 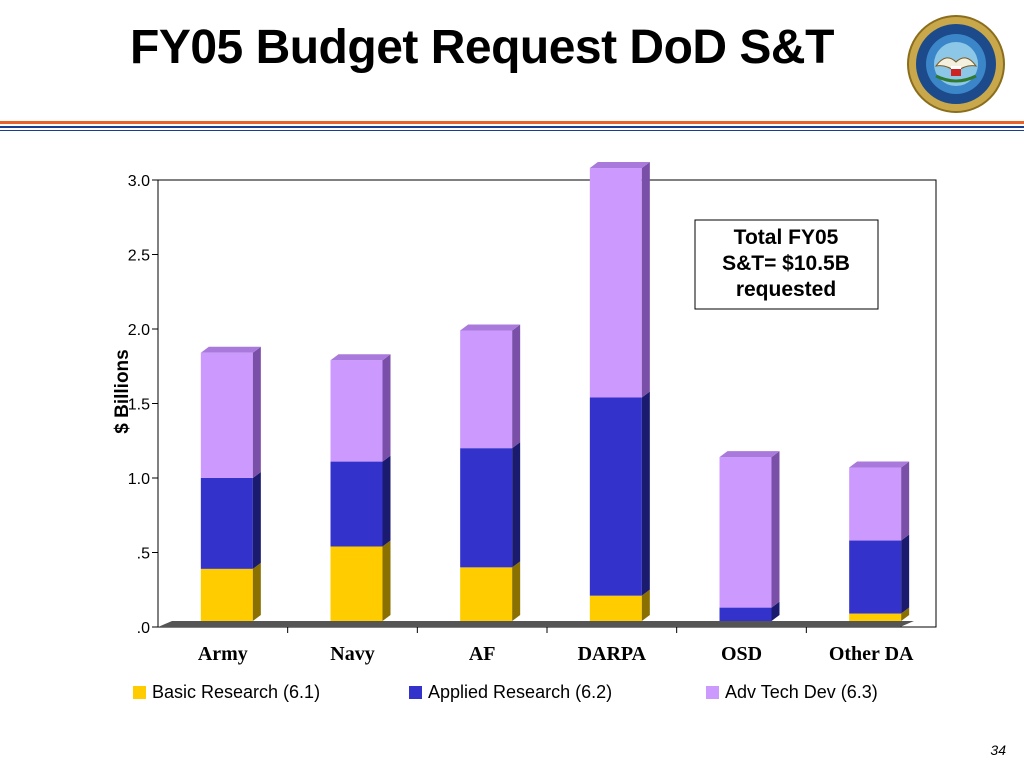 What do you see at coordinates (139, 181) in the screenshot?
I see `y-tick-label: 3.0` at bounding box center [139, 181].